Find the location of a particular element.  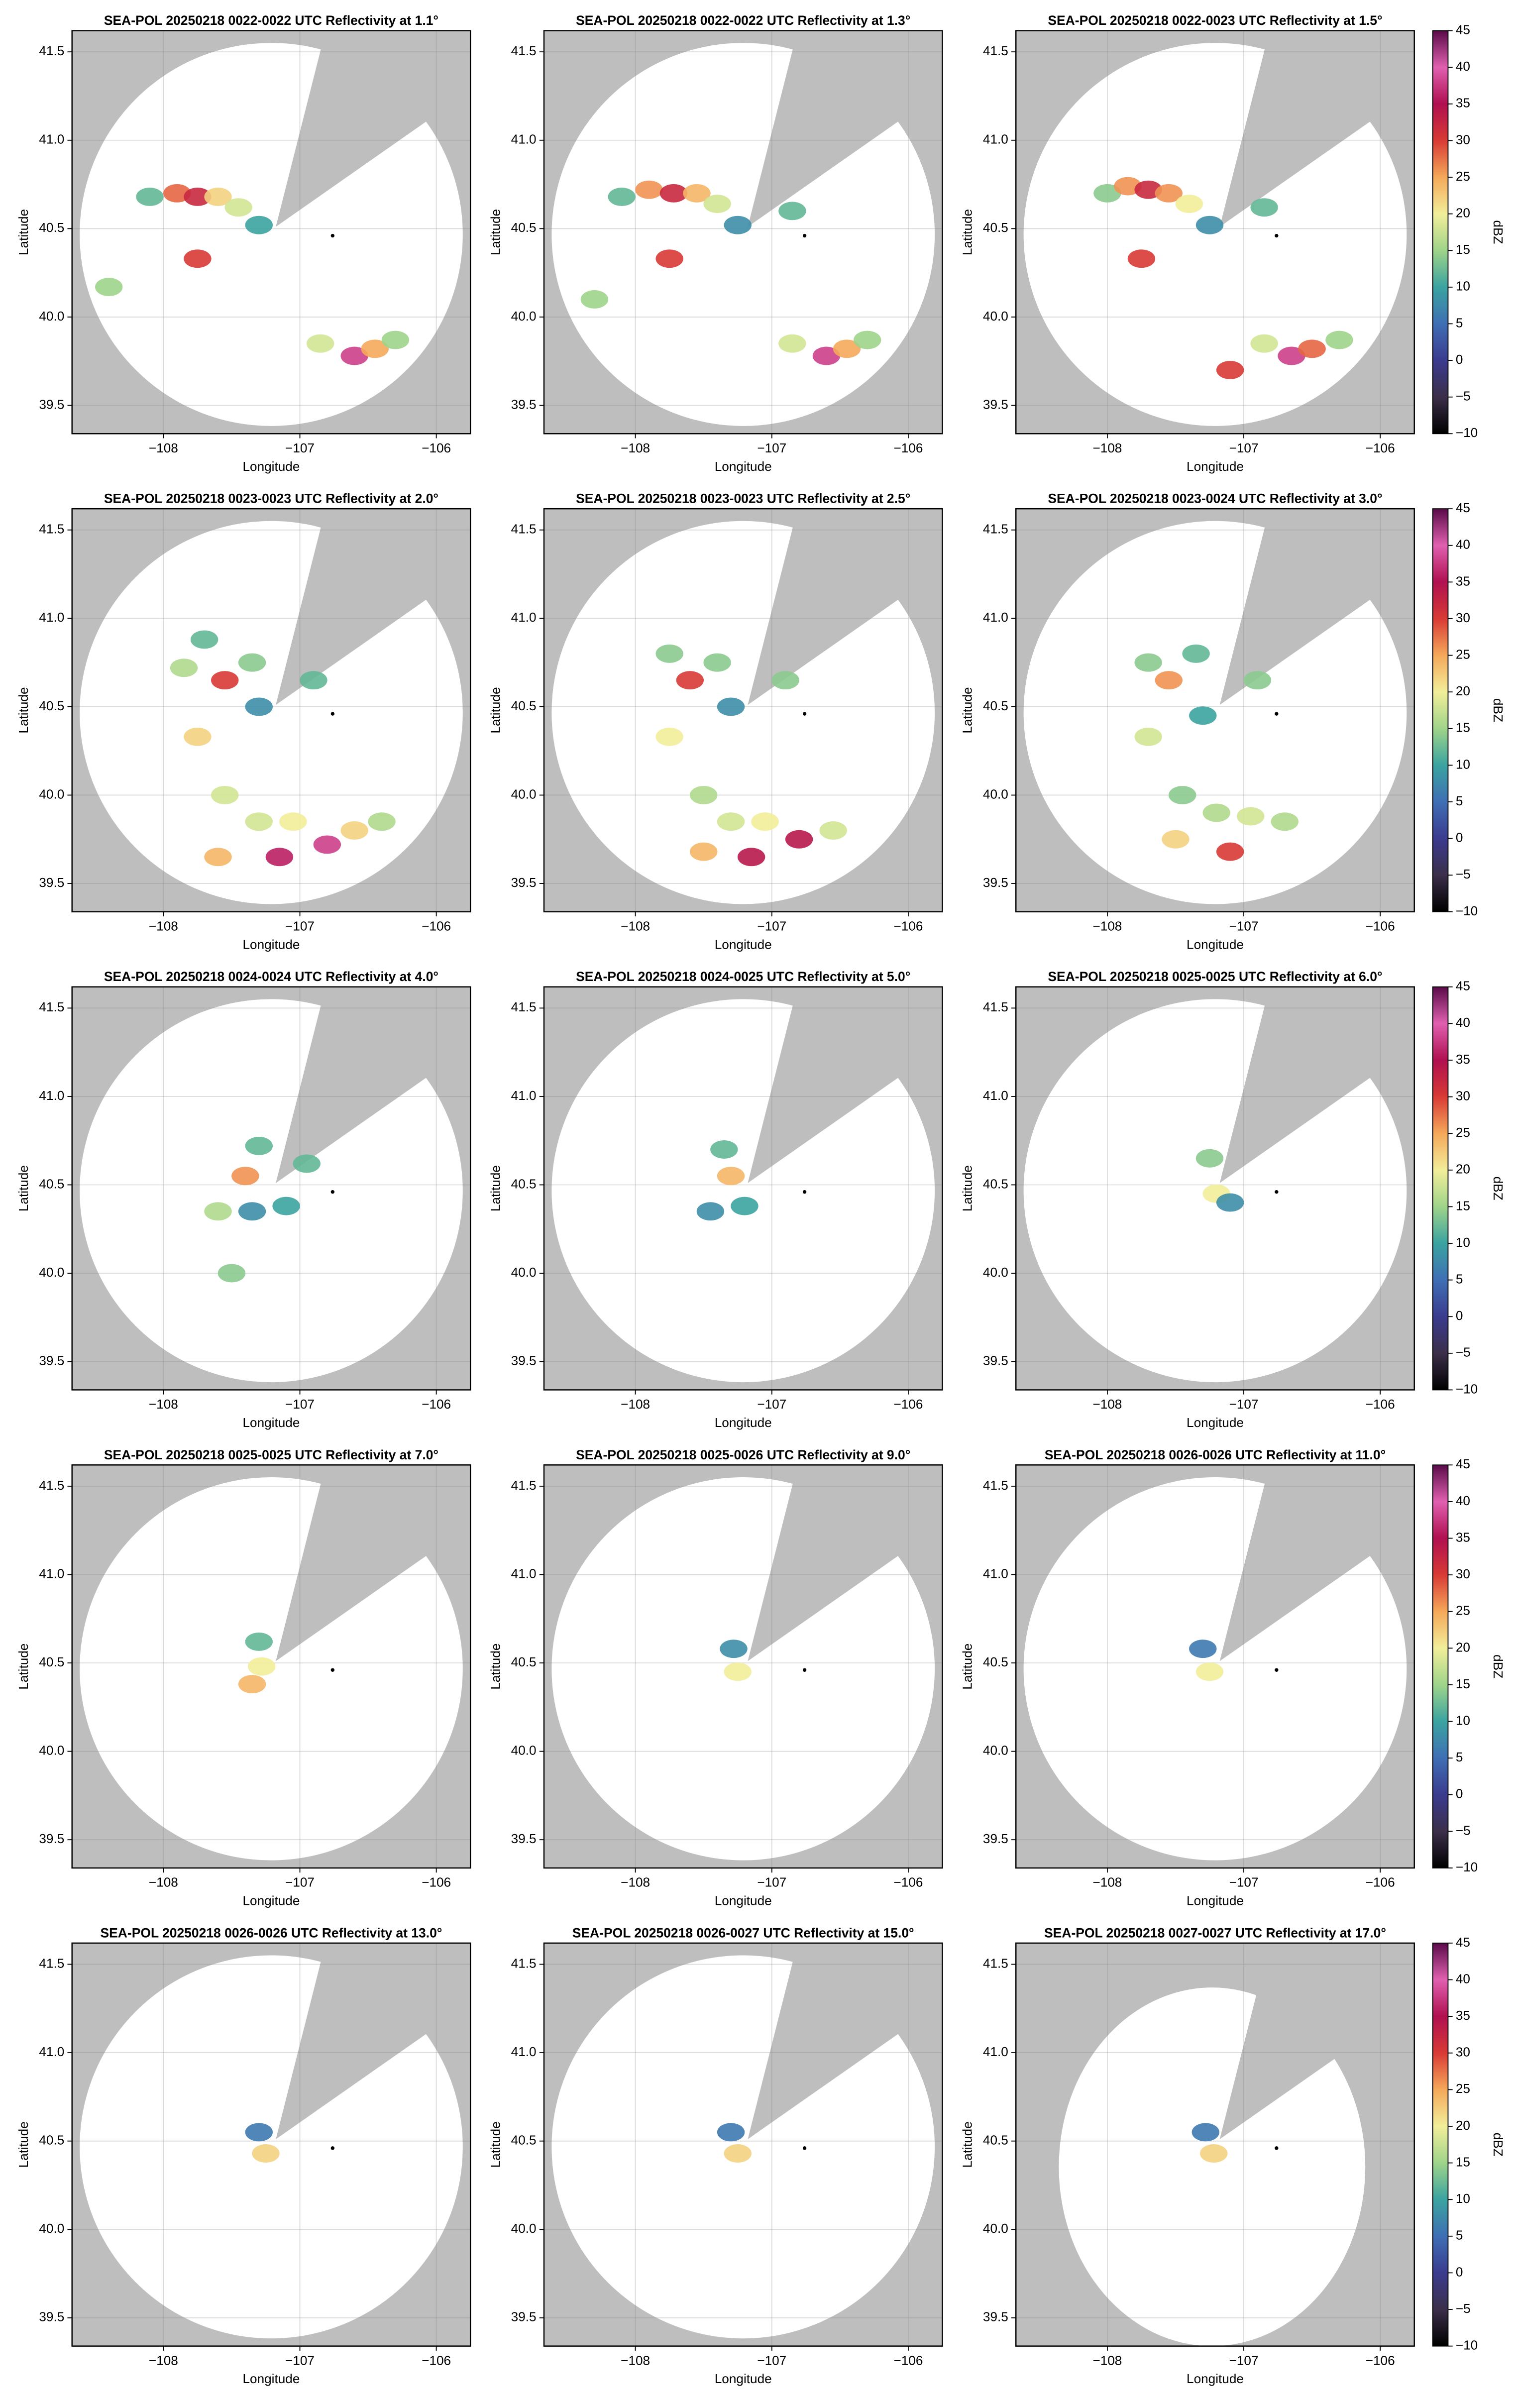

colorbar is located at coordinates (1440, 710).